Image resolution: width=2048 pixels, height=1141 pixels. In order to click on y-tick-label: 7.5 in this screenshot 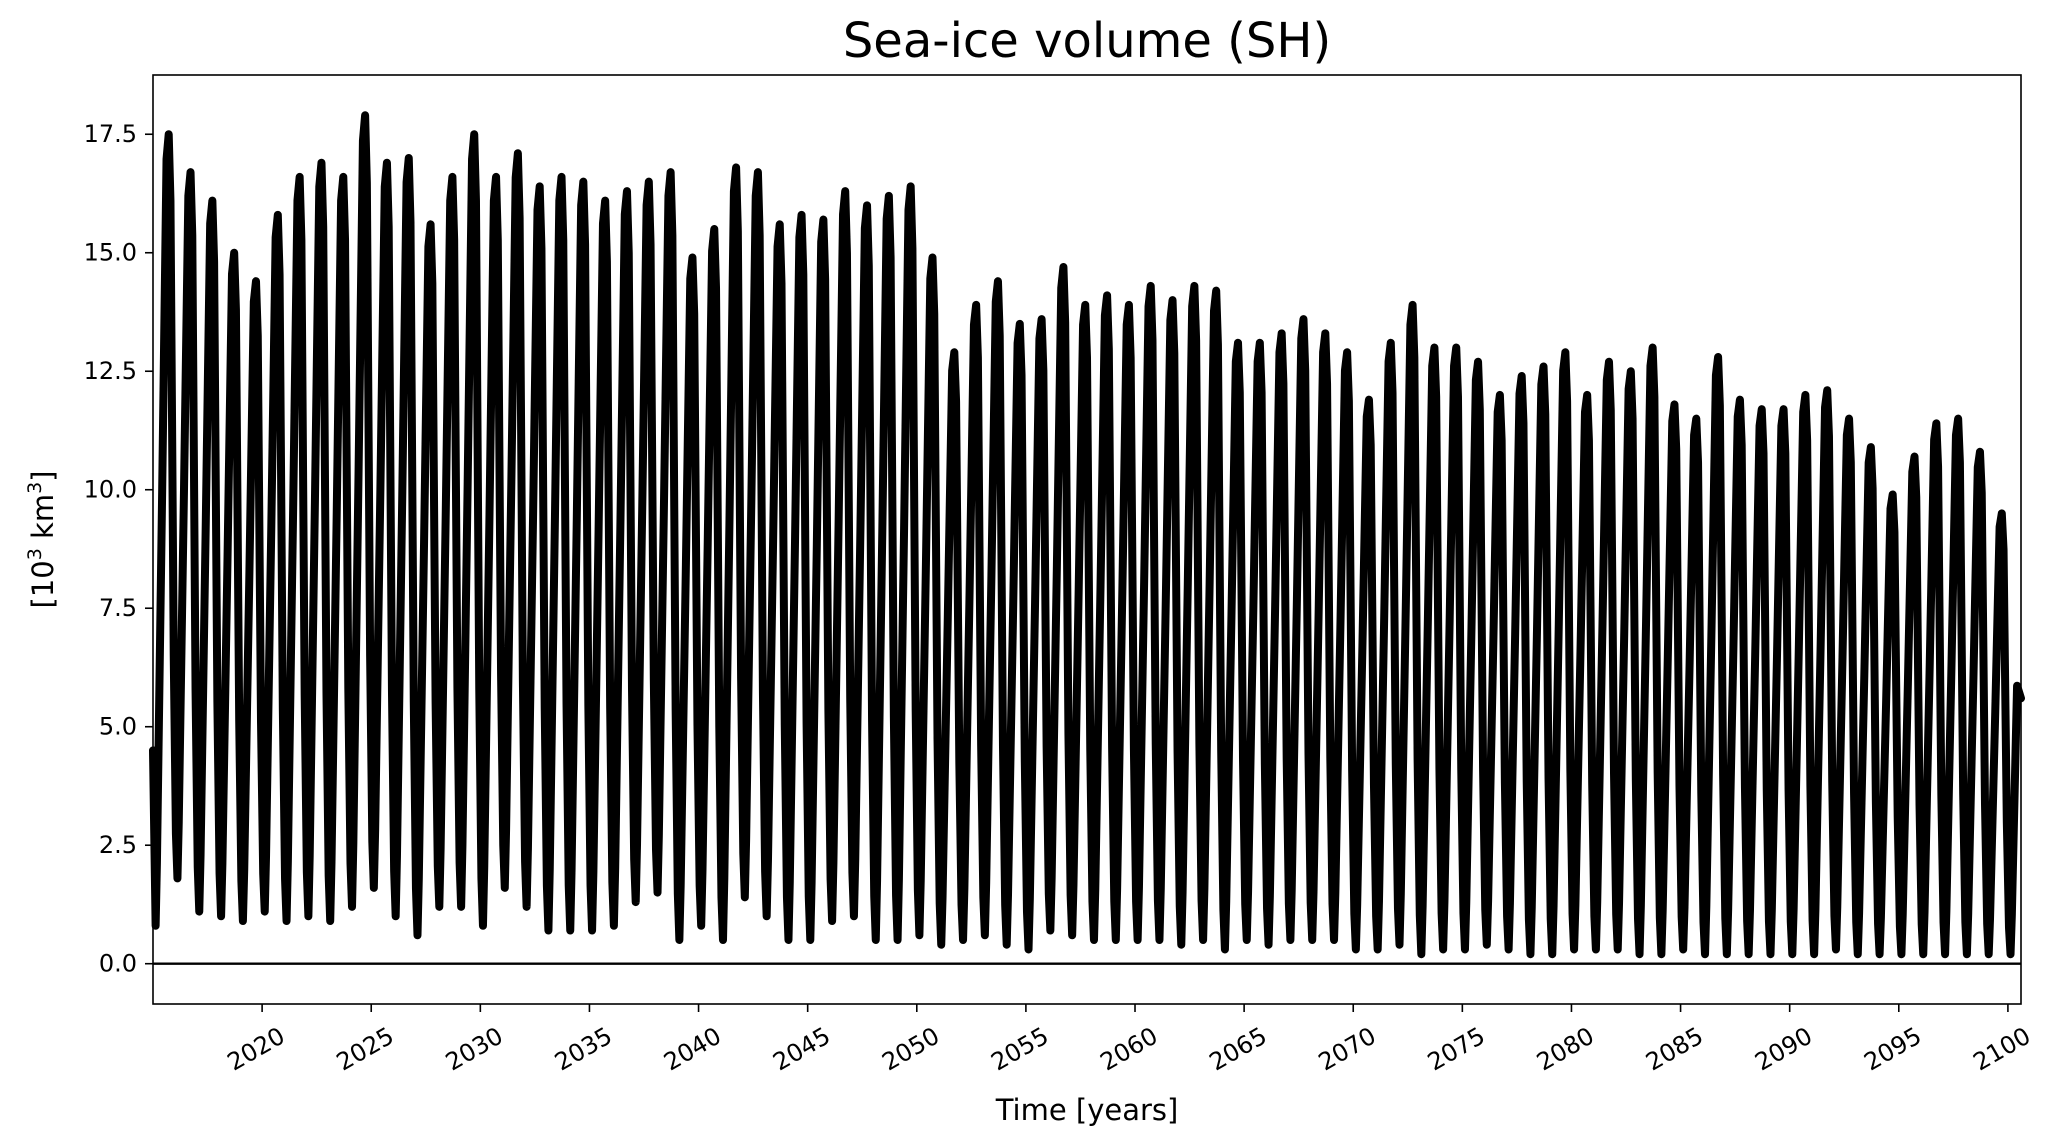, I will do `click(118, 608)`.